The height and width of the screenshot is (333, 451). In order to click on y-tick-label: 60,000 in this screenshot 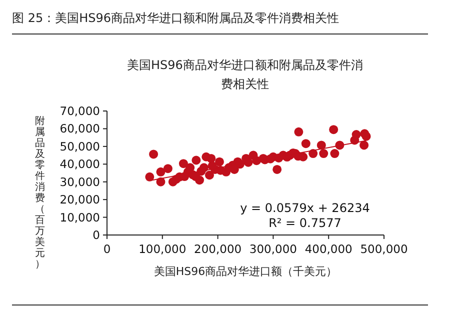, I will do `click(80, 129)`.